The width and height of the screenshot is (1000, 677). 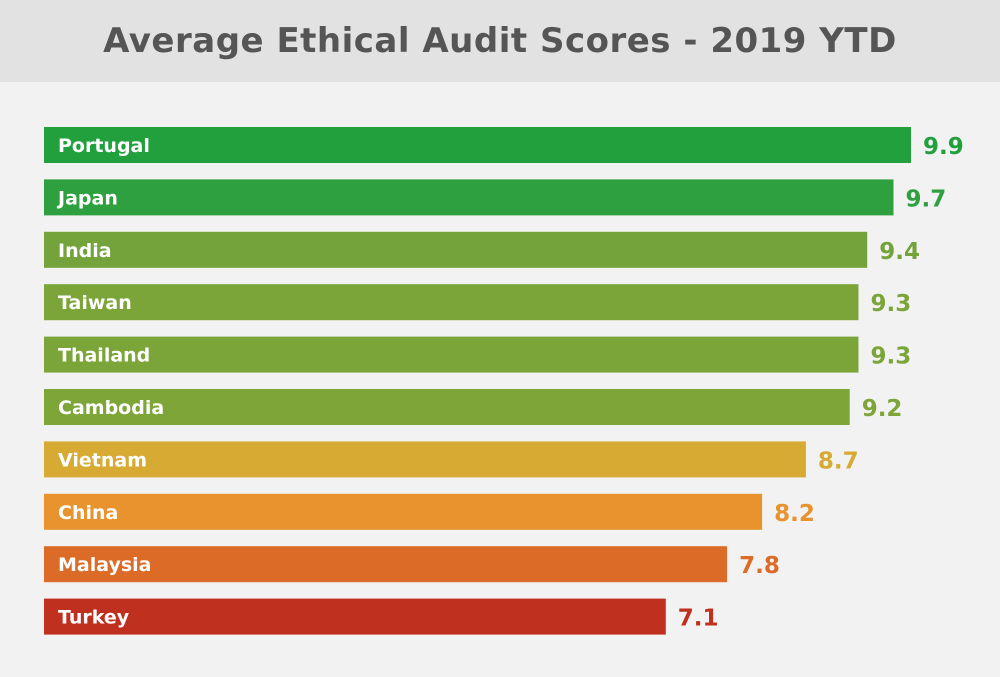 I want to click on bar-turkey, so click(x=355, y=616).